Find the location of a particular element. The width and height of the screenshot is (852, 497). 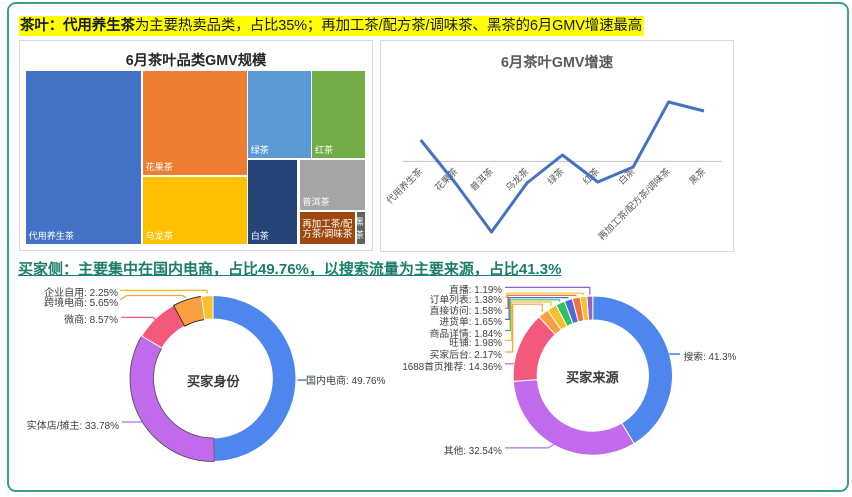

svg-text: 乌龙茶 is located at coordinates (516, 179).